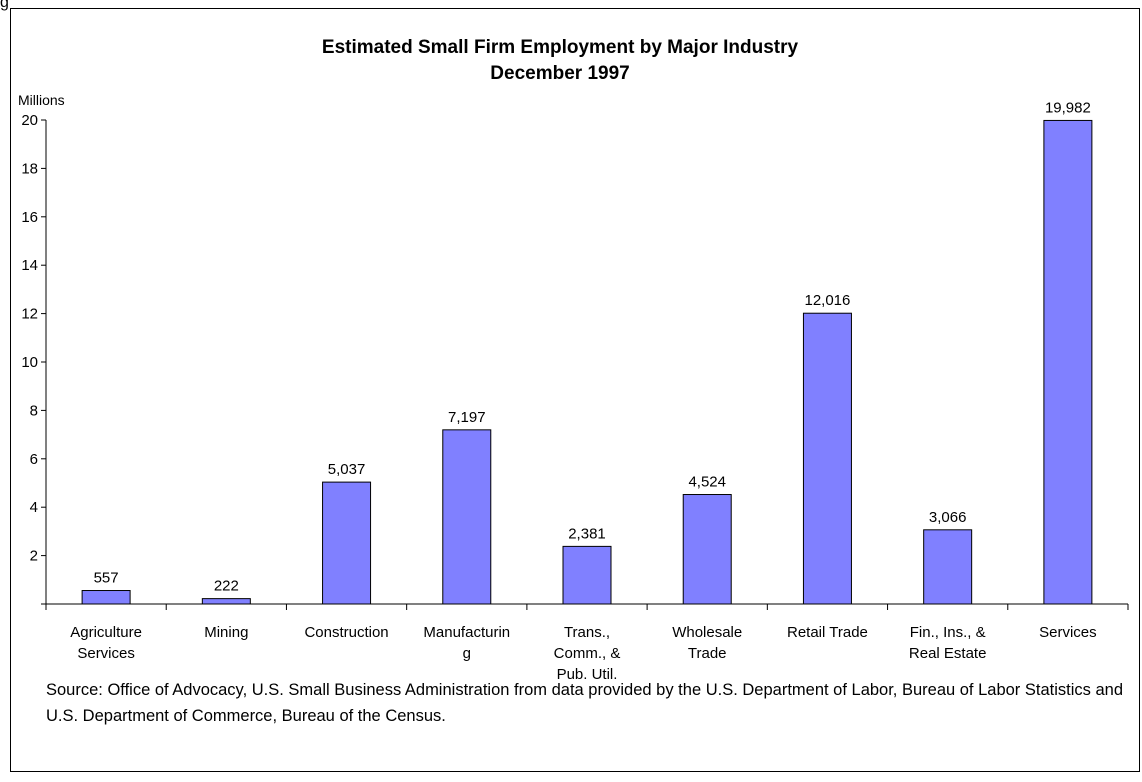  Describe the element at coordinates (587, 674) in the screenshot. I see `category-label-line: Pub. Util.` at that location.